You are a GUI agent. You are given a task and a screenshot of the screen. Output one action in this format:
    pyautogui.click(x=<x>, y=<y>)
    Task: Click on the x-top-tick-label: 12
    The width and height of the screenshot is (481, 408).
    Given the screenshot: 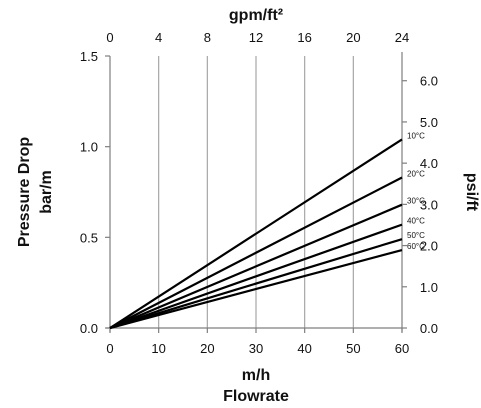 What is the action you would take?
    pyautogui.click(x=256, y=37)
    